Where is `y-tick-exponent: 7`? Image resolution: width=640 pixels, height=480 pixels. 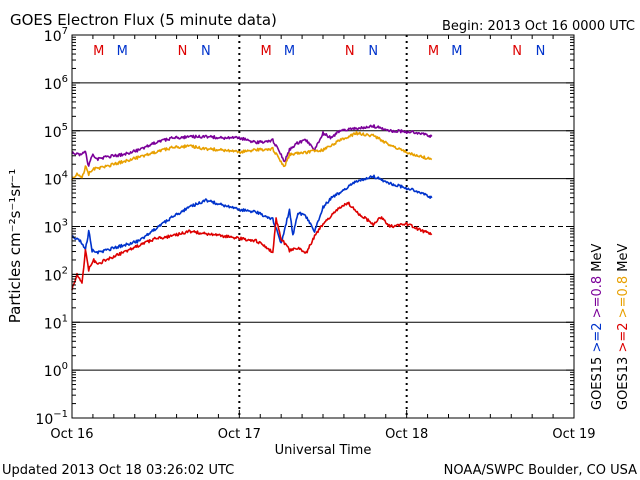 y-tick-exponent: 7 is located at coordinates (65, 31).